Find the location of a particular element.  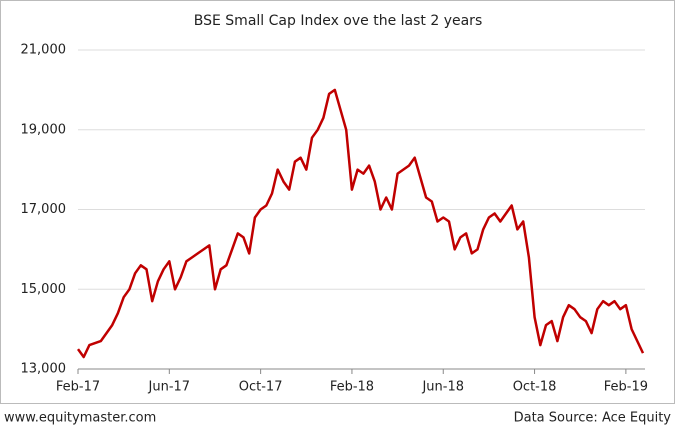

y-tick-label: 21,000 is located at coordinates (44, 50).